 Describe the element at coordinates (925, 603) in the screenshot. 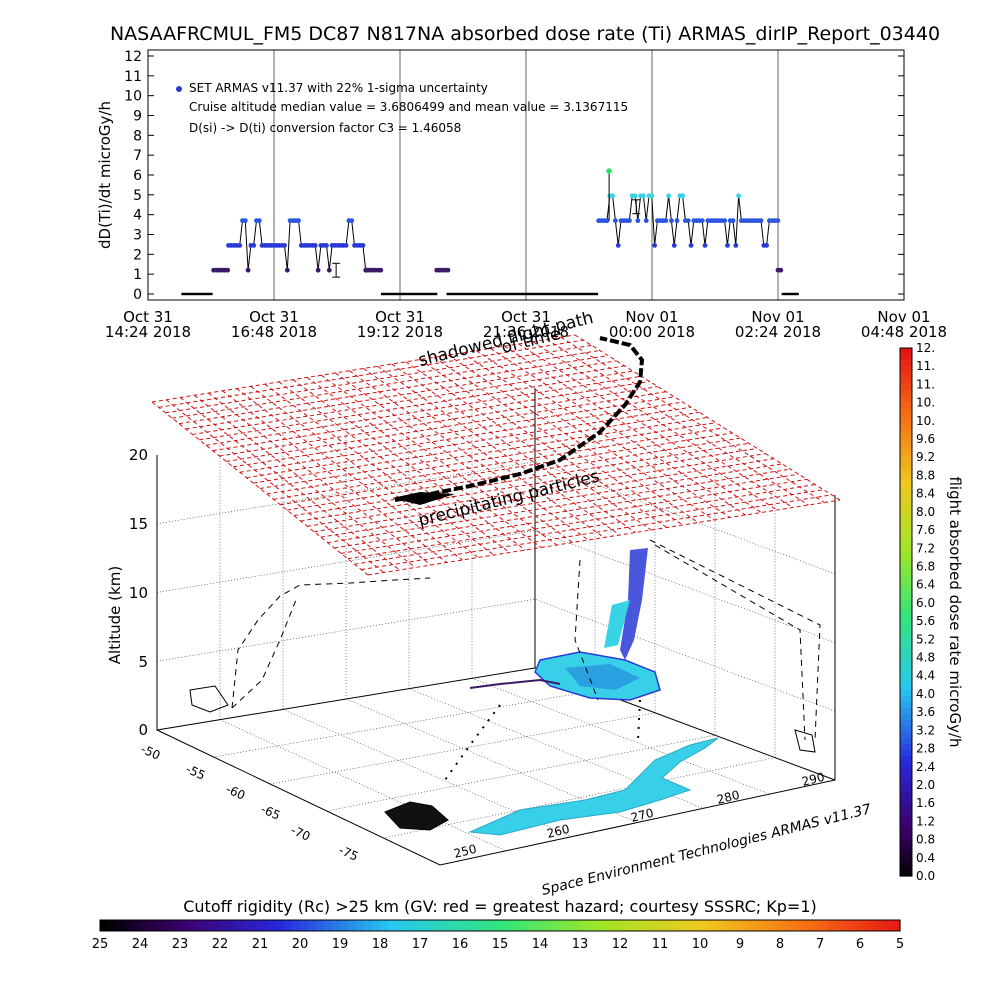

I see `dose-colorbar-tick: 6.0` at that location.